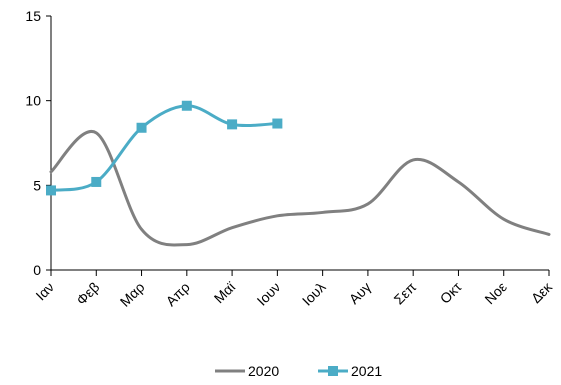 This screenshot has width=561, height=385. I want to click on x-tick-label: Δεκ, so click(542, 292).